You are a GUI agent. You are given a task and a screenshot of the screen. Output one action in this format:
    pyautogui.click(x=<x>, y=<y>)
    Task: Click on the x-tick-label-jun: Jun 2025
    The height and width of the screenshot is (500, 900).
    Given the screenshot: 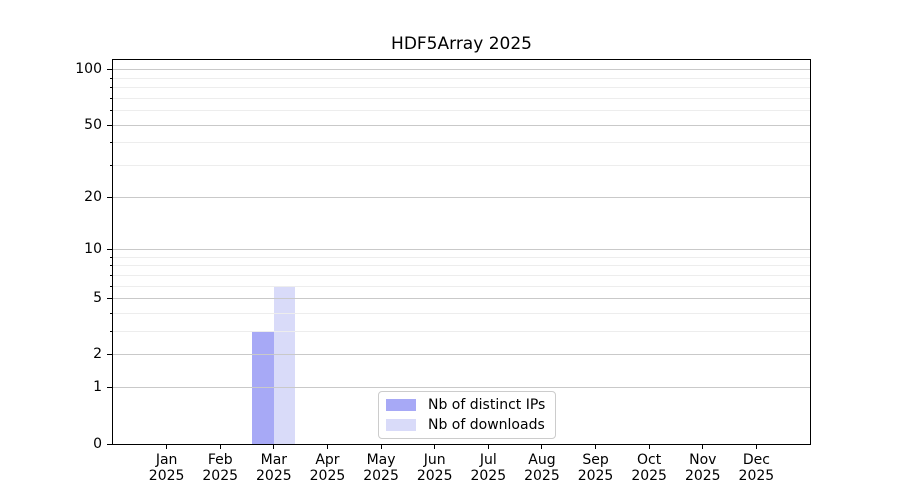 What is the action you would take?
    pyautogui.click(x=435, y=468)
    